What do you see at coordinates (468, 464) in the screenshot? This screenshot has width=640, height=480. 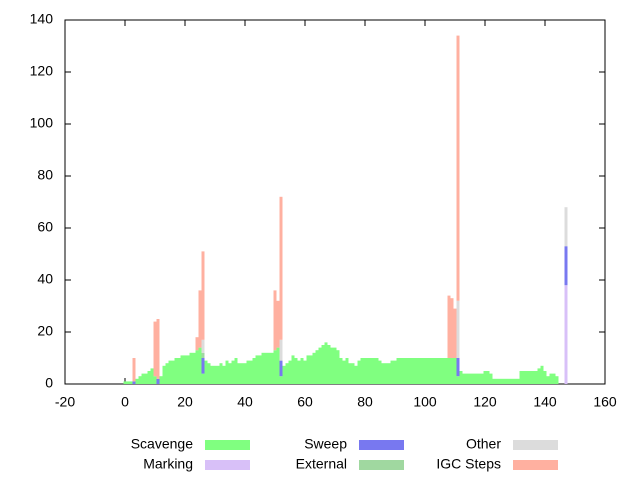 I see `legend-label: IGC Steps` at bounding box center [468, 464].